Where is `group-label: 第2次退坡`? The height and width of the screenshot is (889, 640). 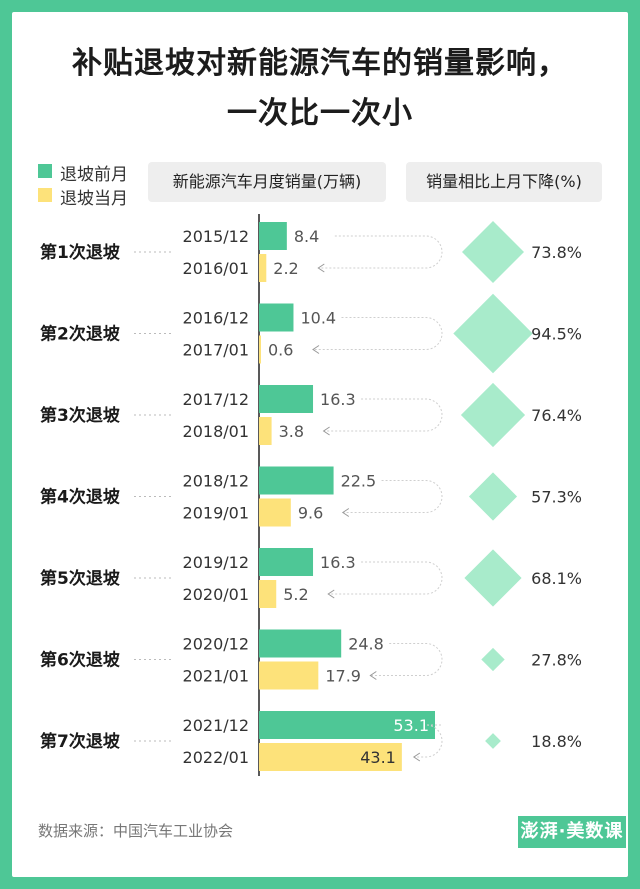
group-label: 第2次退坡 is located at coordinates (80, 334).